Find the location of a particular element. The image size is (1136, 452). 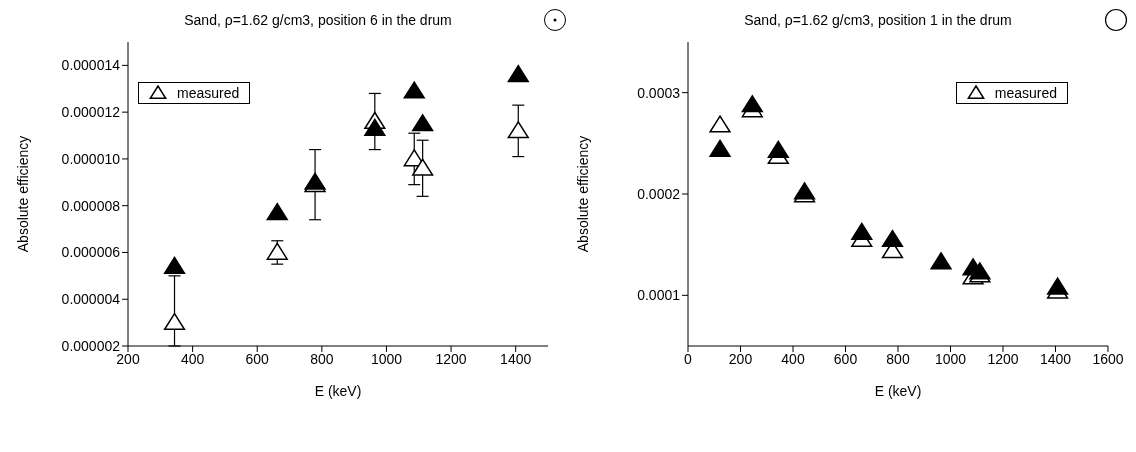

chart-title: Sand, ρ=1.62 g/cm3, position 1 in the drum is located at coordinates (878, 20).